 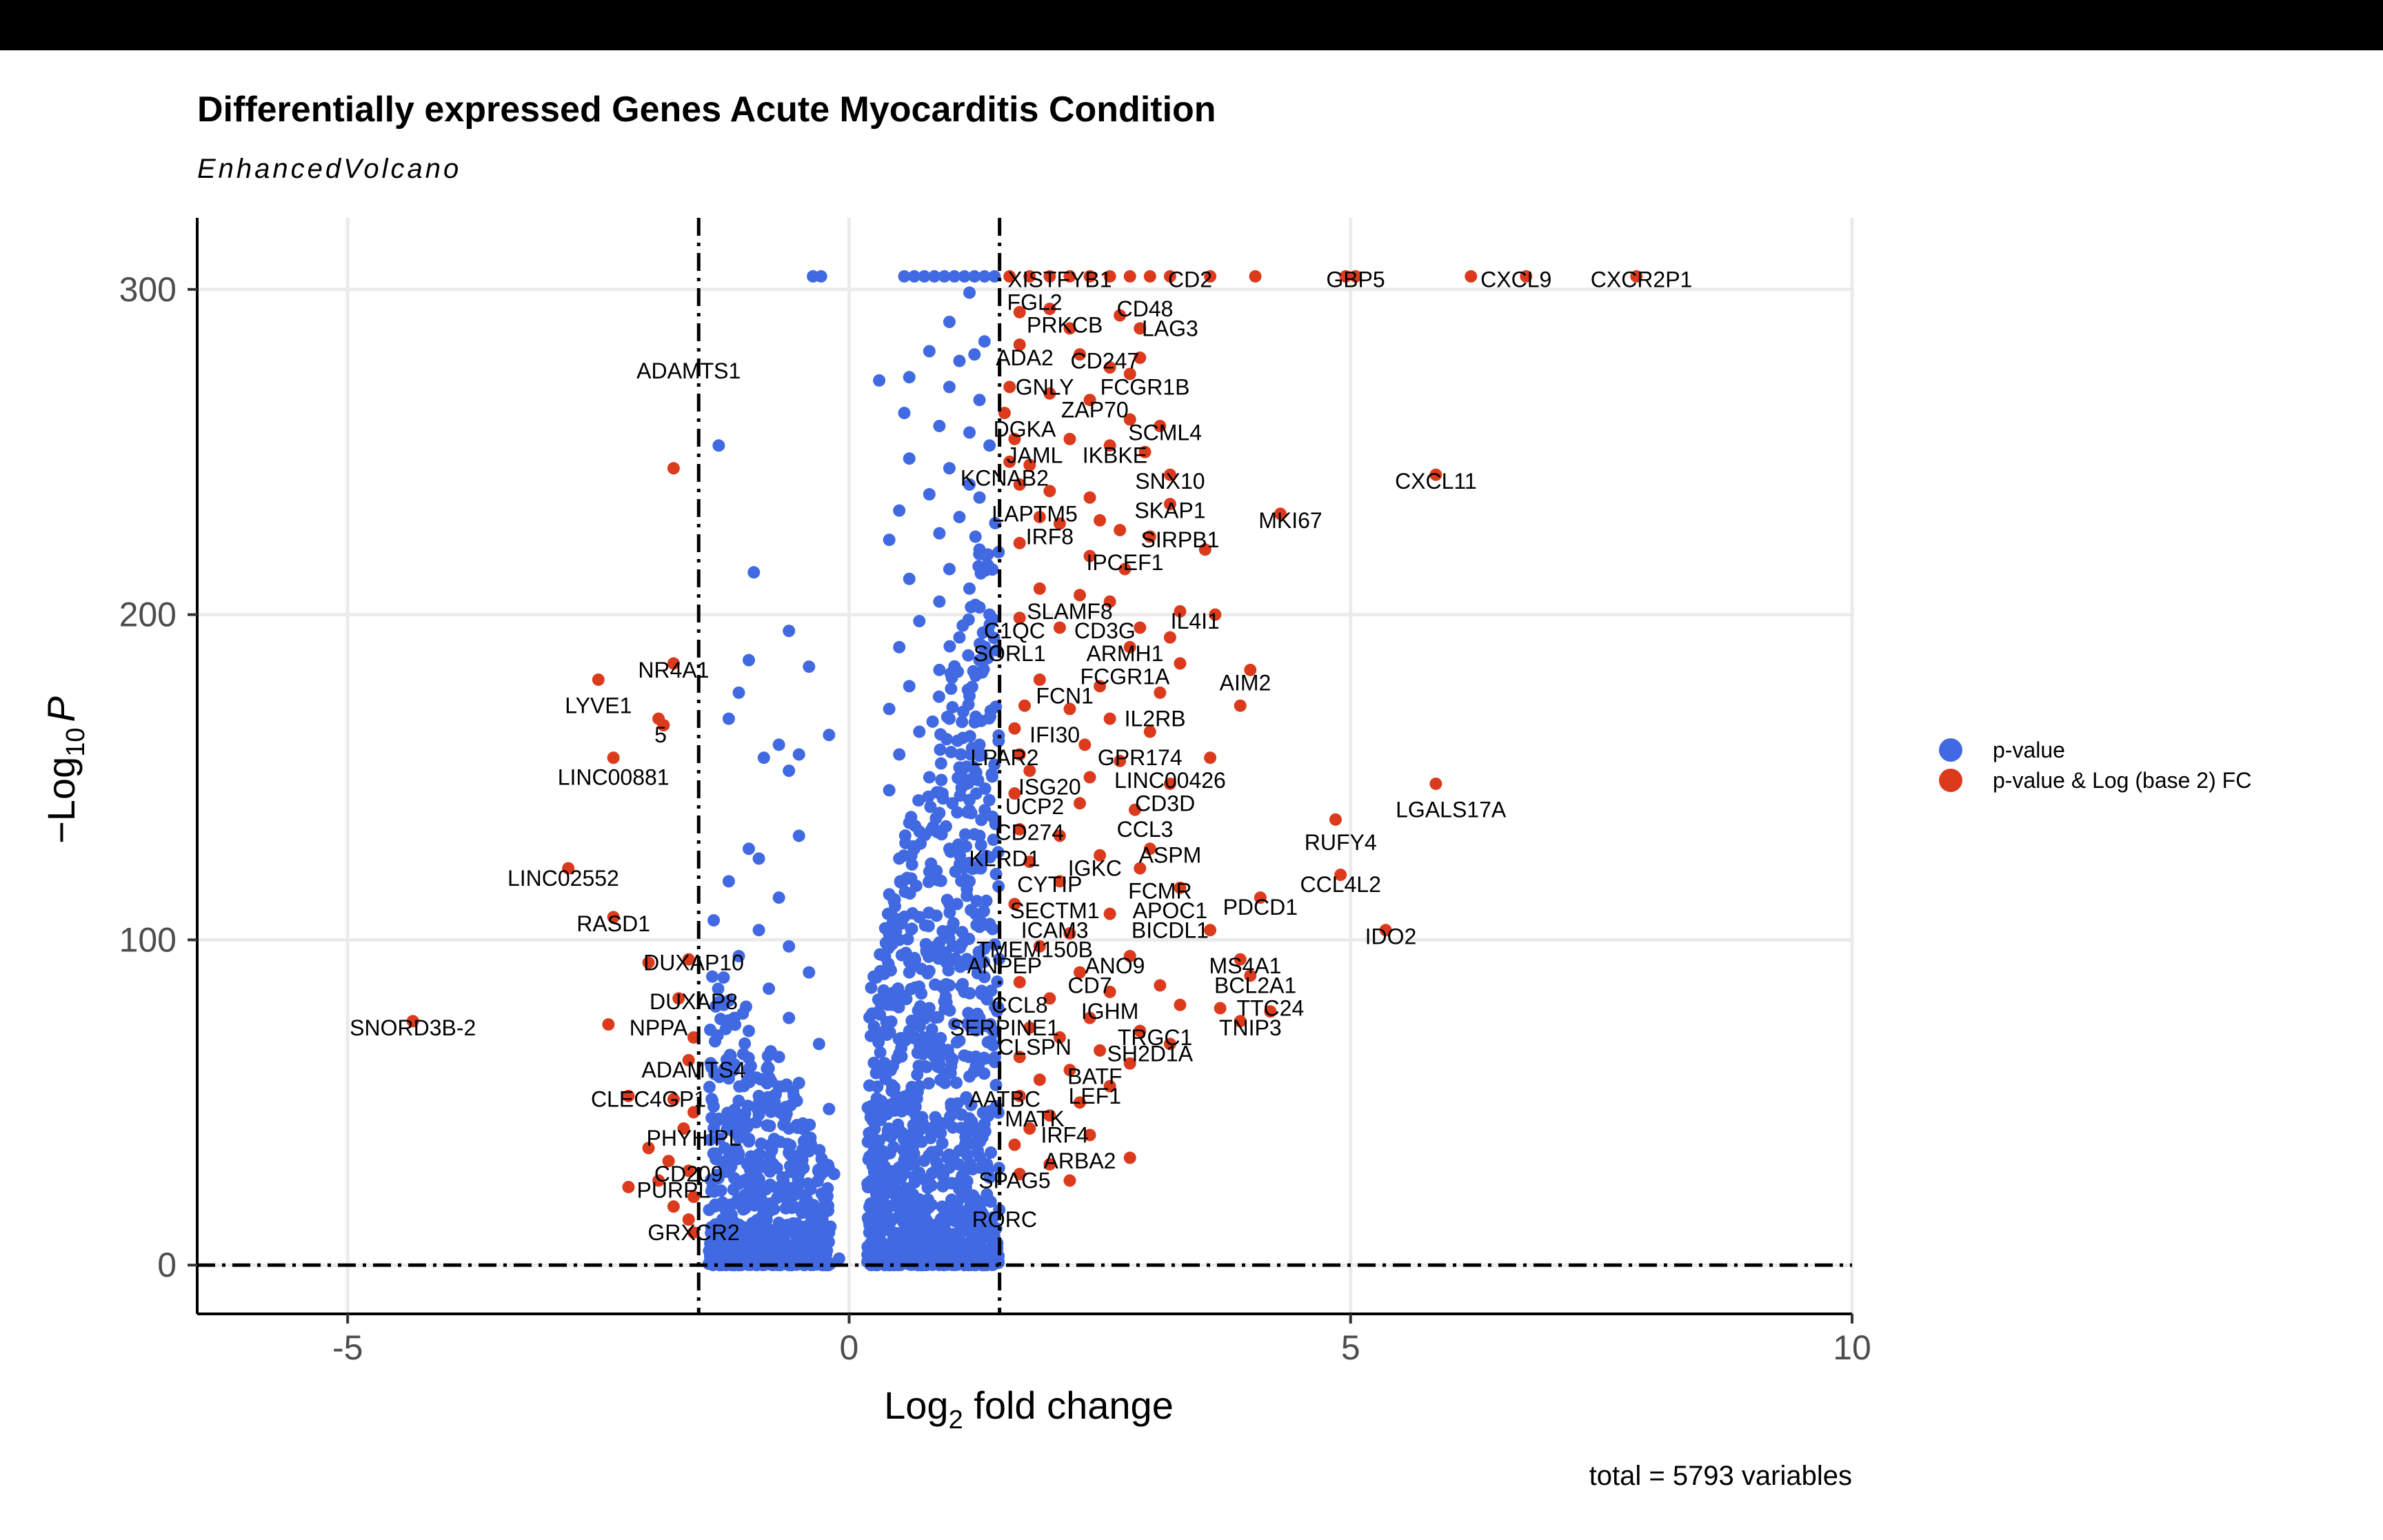 I want to click on gene-label: IRF4, so click(x=1065, y=1136).